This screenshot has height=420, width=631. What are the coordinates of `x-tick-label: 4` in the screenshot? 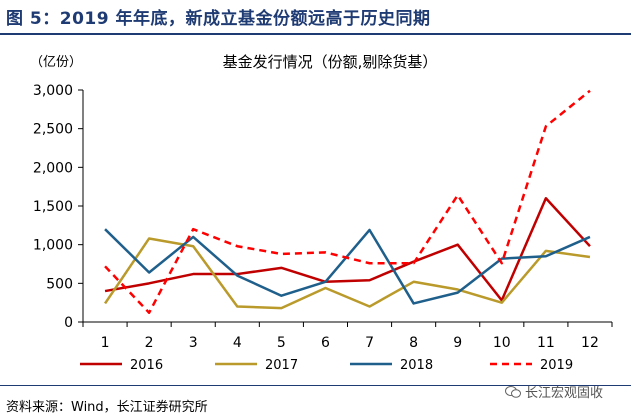 It's located at (237, 343).